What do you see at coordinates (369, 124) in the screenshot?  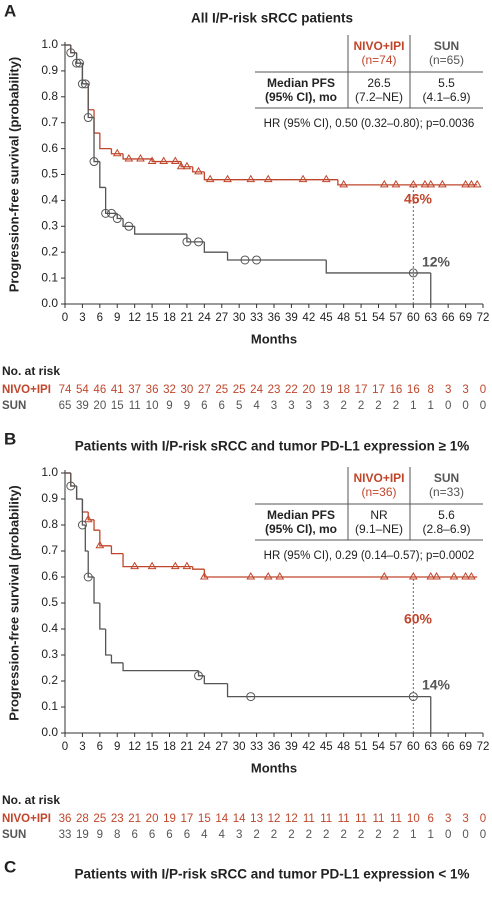 I see `table-footer: HR (95% CI), 0.50 (0.32–0.80); p=0.0036` at bounding box center [369, 124].